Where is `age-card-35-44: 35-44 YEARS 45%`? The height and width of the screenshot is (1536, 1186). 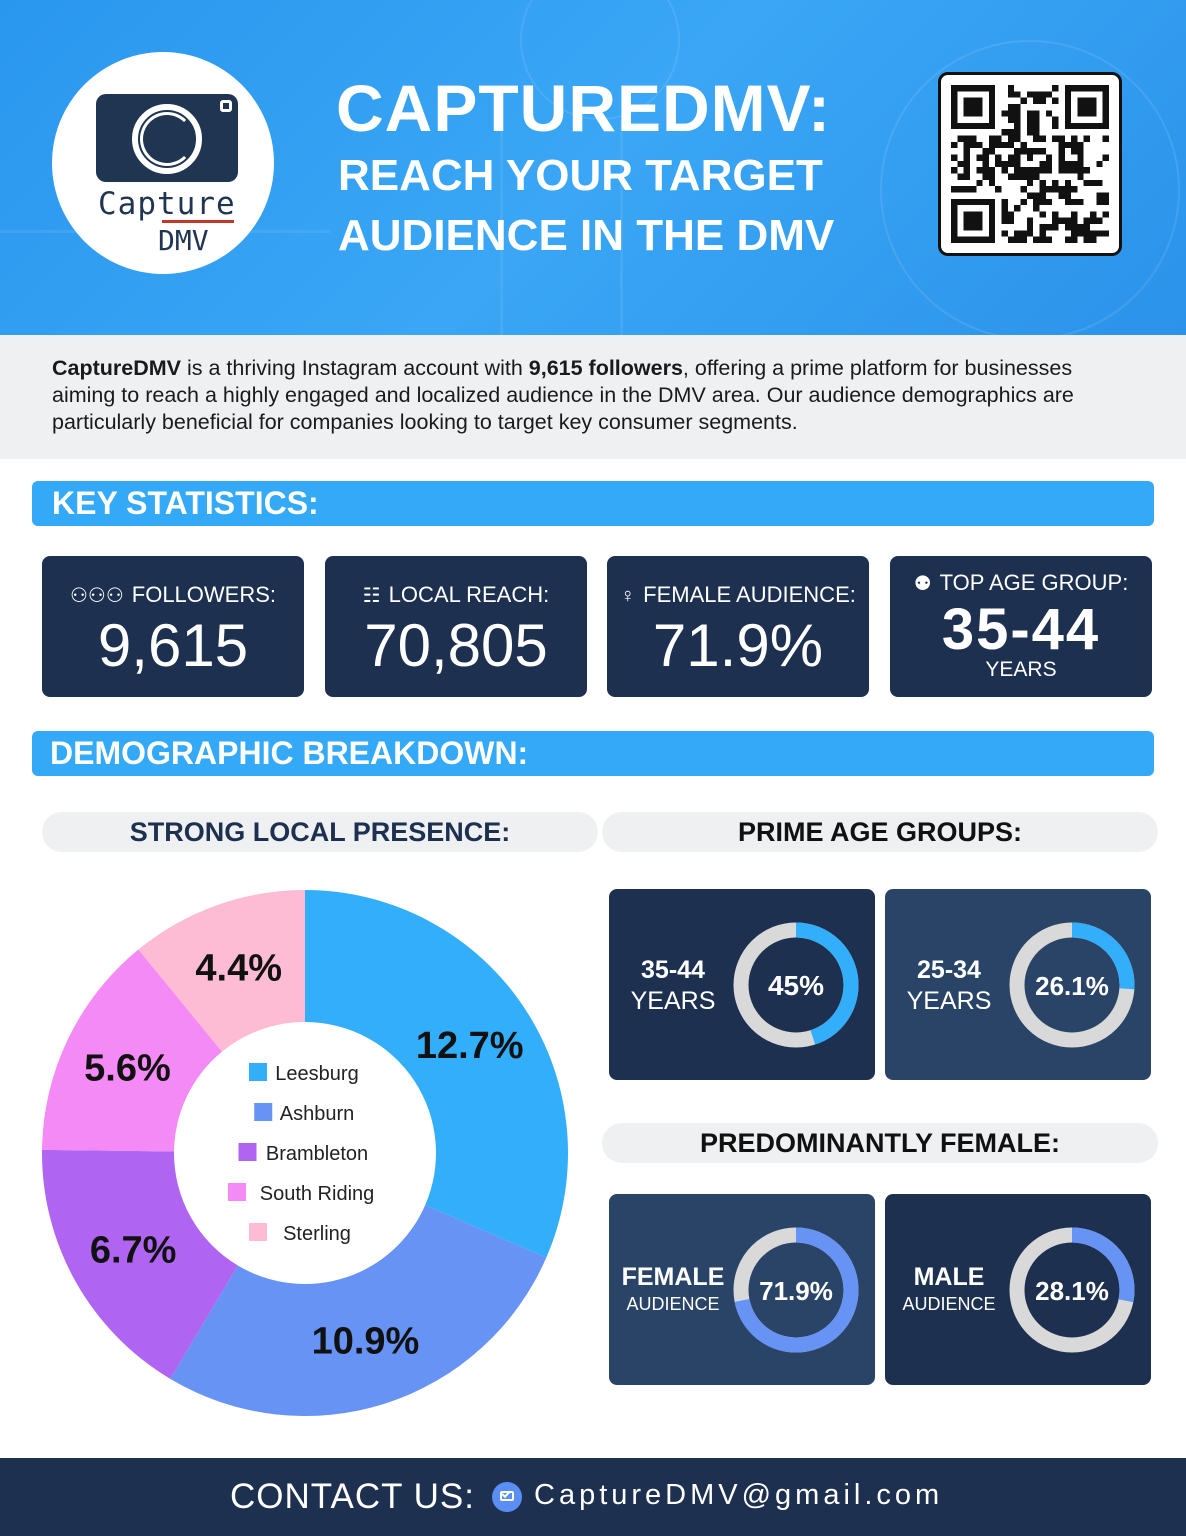 age-card-35-44: 35-44 YEARS 45% is located at coordinates (742, 984).